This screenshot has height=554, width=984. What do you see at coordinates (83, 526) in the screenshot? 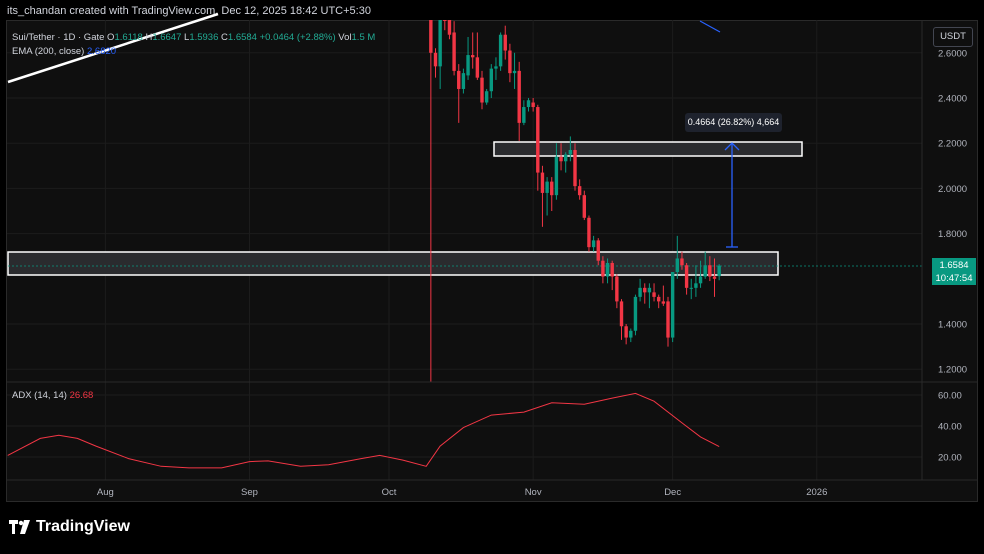
I see `logo-text: TradingView` at bounding box center [83, 526].